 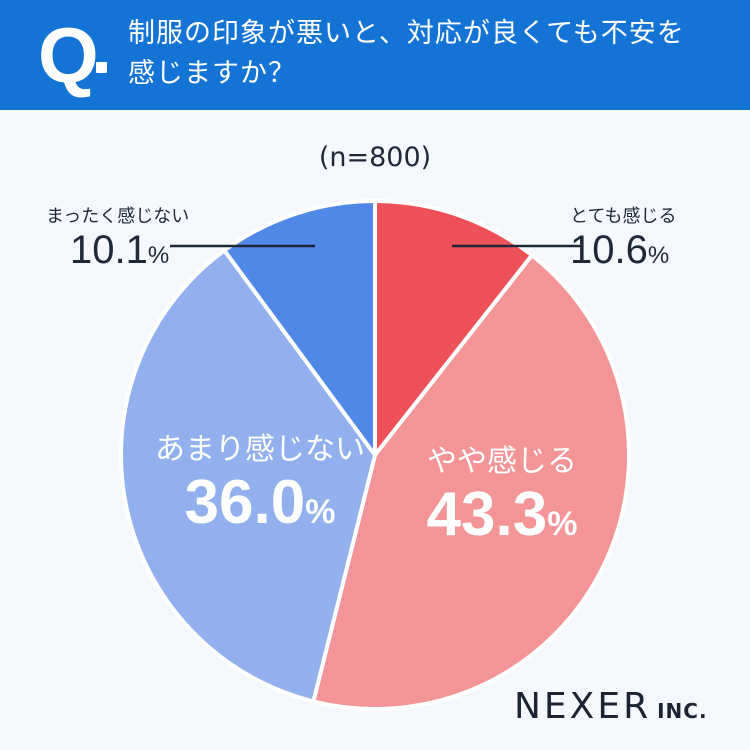 I want to click on slice-label-0: とても感じる 10.6%, so click(x=623, y=240).